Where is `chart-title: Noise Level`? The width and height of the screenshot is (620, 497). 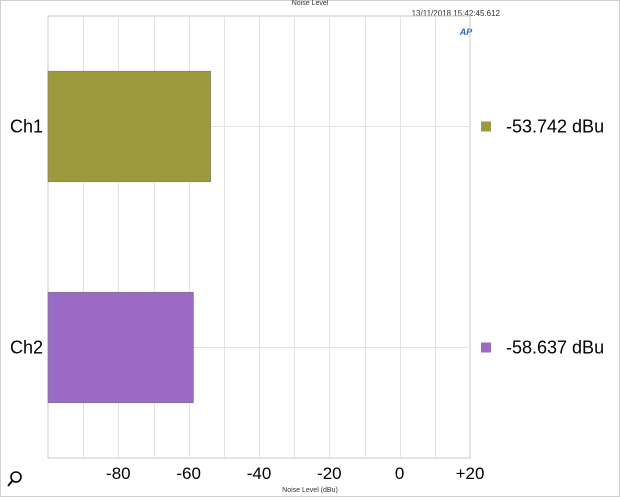 chart-title: Noise Level is located at coordinates (310, 3).